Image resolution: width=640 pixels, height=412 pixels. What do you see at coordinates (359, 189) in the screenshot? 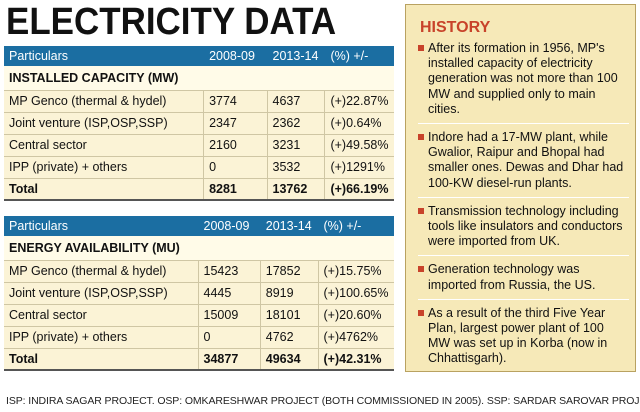
I see `cell-total-change: (+)66.19%` at bounding box center [359, 189].